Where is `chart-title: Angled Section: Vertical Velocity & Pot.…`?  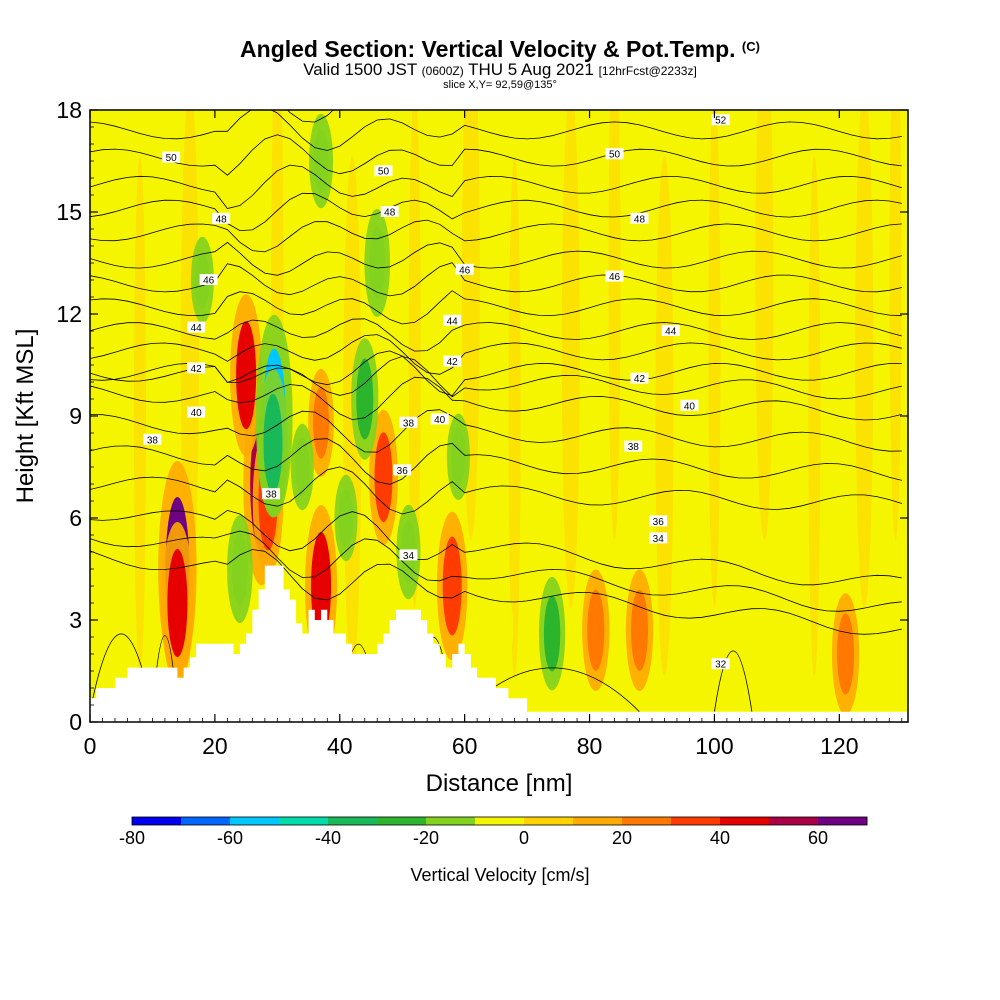
chart-title: Angled Section: Vertical Velocity & Pot.… is located at coordinates (500, 49).